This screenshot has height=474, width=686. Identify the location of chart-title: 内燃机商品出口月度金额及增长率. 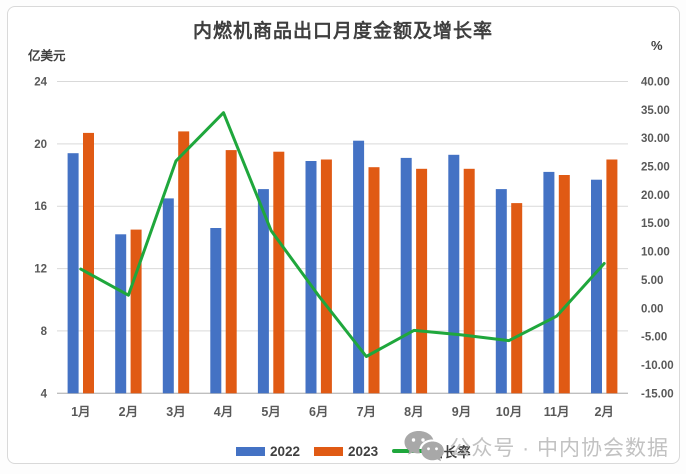
(342, 31).